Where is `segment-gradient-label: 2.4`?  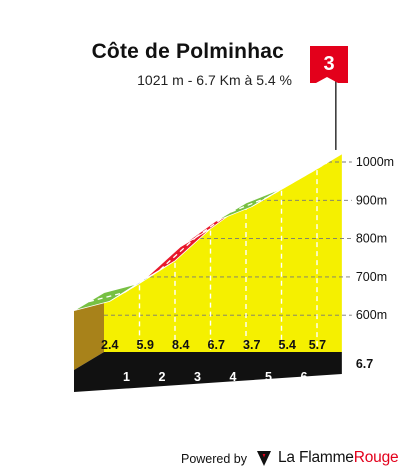 segment-gradient-label: 2.4 is located at coordinates (109, 345).